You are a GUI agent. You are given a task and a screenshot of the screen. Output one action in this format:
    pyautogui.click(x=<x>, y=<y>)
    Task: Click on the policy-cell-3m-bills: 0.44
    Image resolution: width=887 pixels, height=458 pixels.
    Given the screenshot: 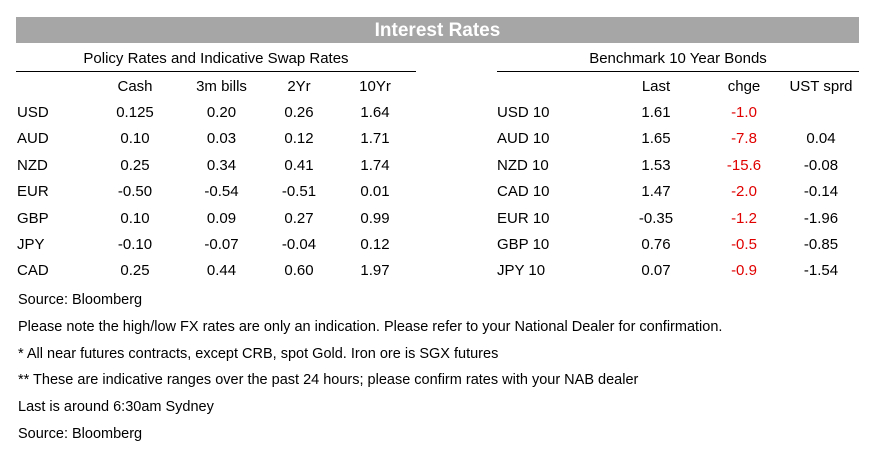 What is the action you would take?
    pyautogui.click(x=221, y=271)
    